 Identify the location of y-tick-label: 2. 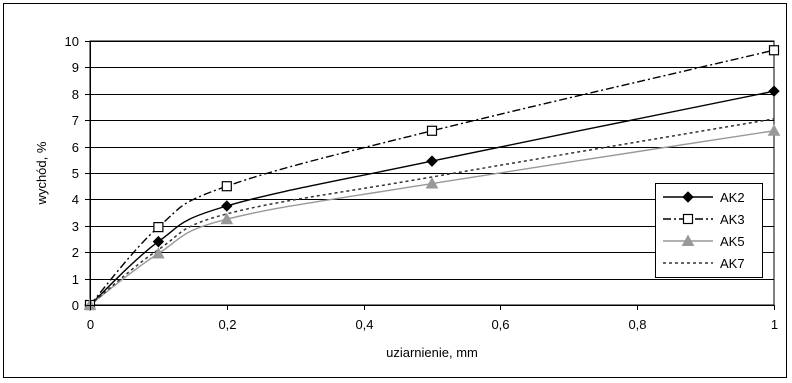
(75, 252).